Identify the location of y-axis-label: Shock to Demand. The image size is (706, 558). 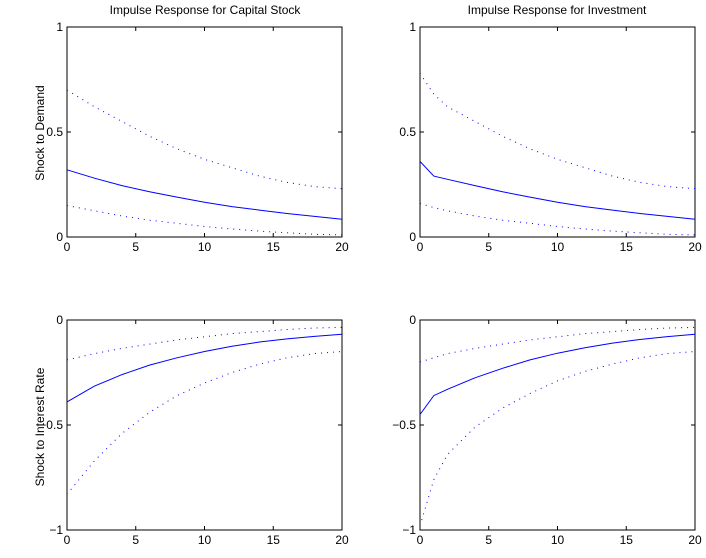
(40, 132).